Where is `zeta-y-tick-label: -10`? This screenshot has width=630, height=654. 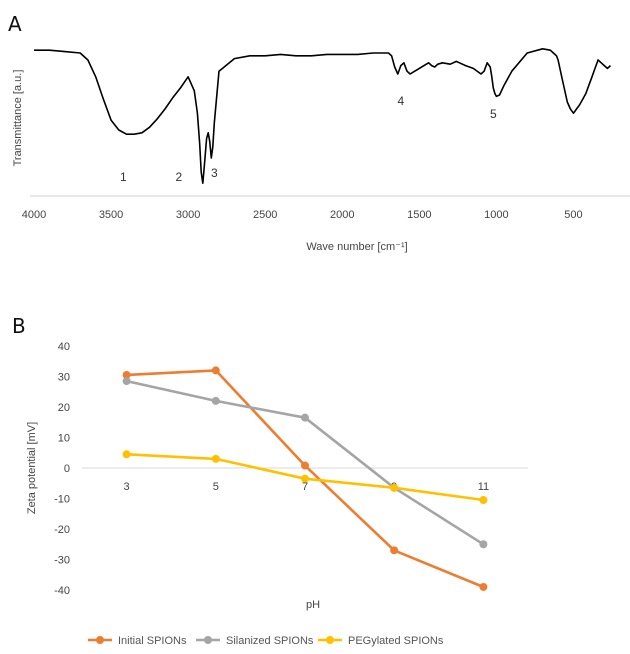 zeta-y-tick-label: -10 is located at coordinates (62, 500).